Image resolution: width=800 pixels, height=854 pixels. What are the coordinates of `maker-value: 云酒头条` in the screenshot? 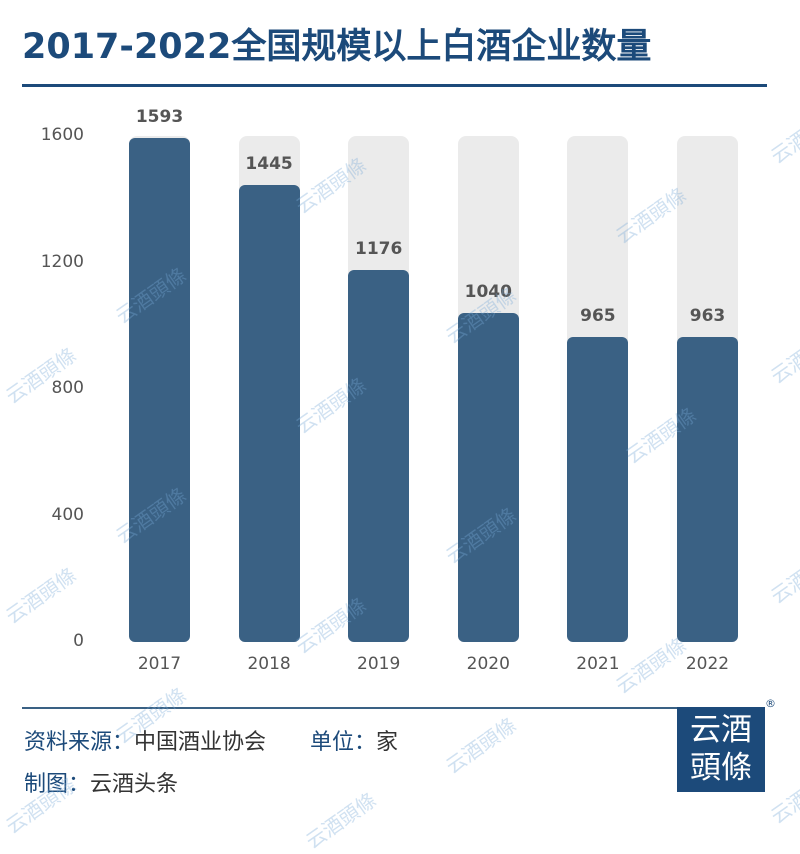 It's located at (134, 784).